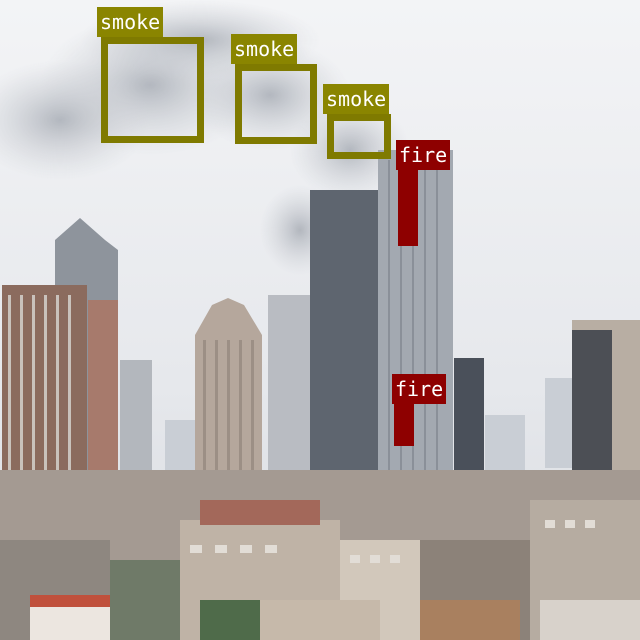  I want to click on tower-small-dark, so click(469, 418).